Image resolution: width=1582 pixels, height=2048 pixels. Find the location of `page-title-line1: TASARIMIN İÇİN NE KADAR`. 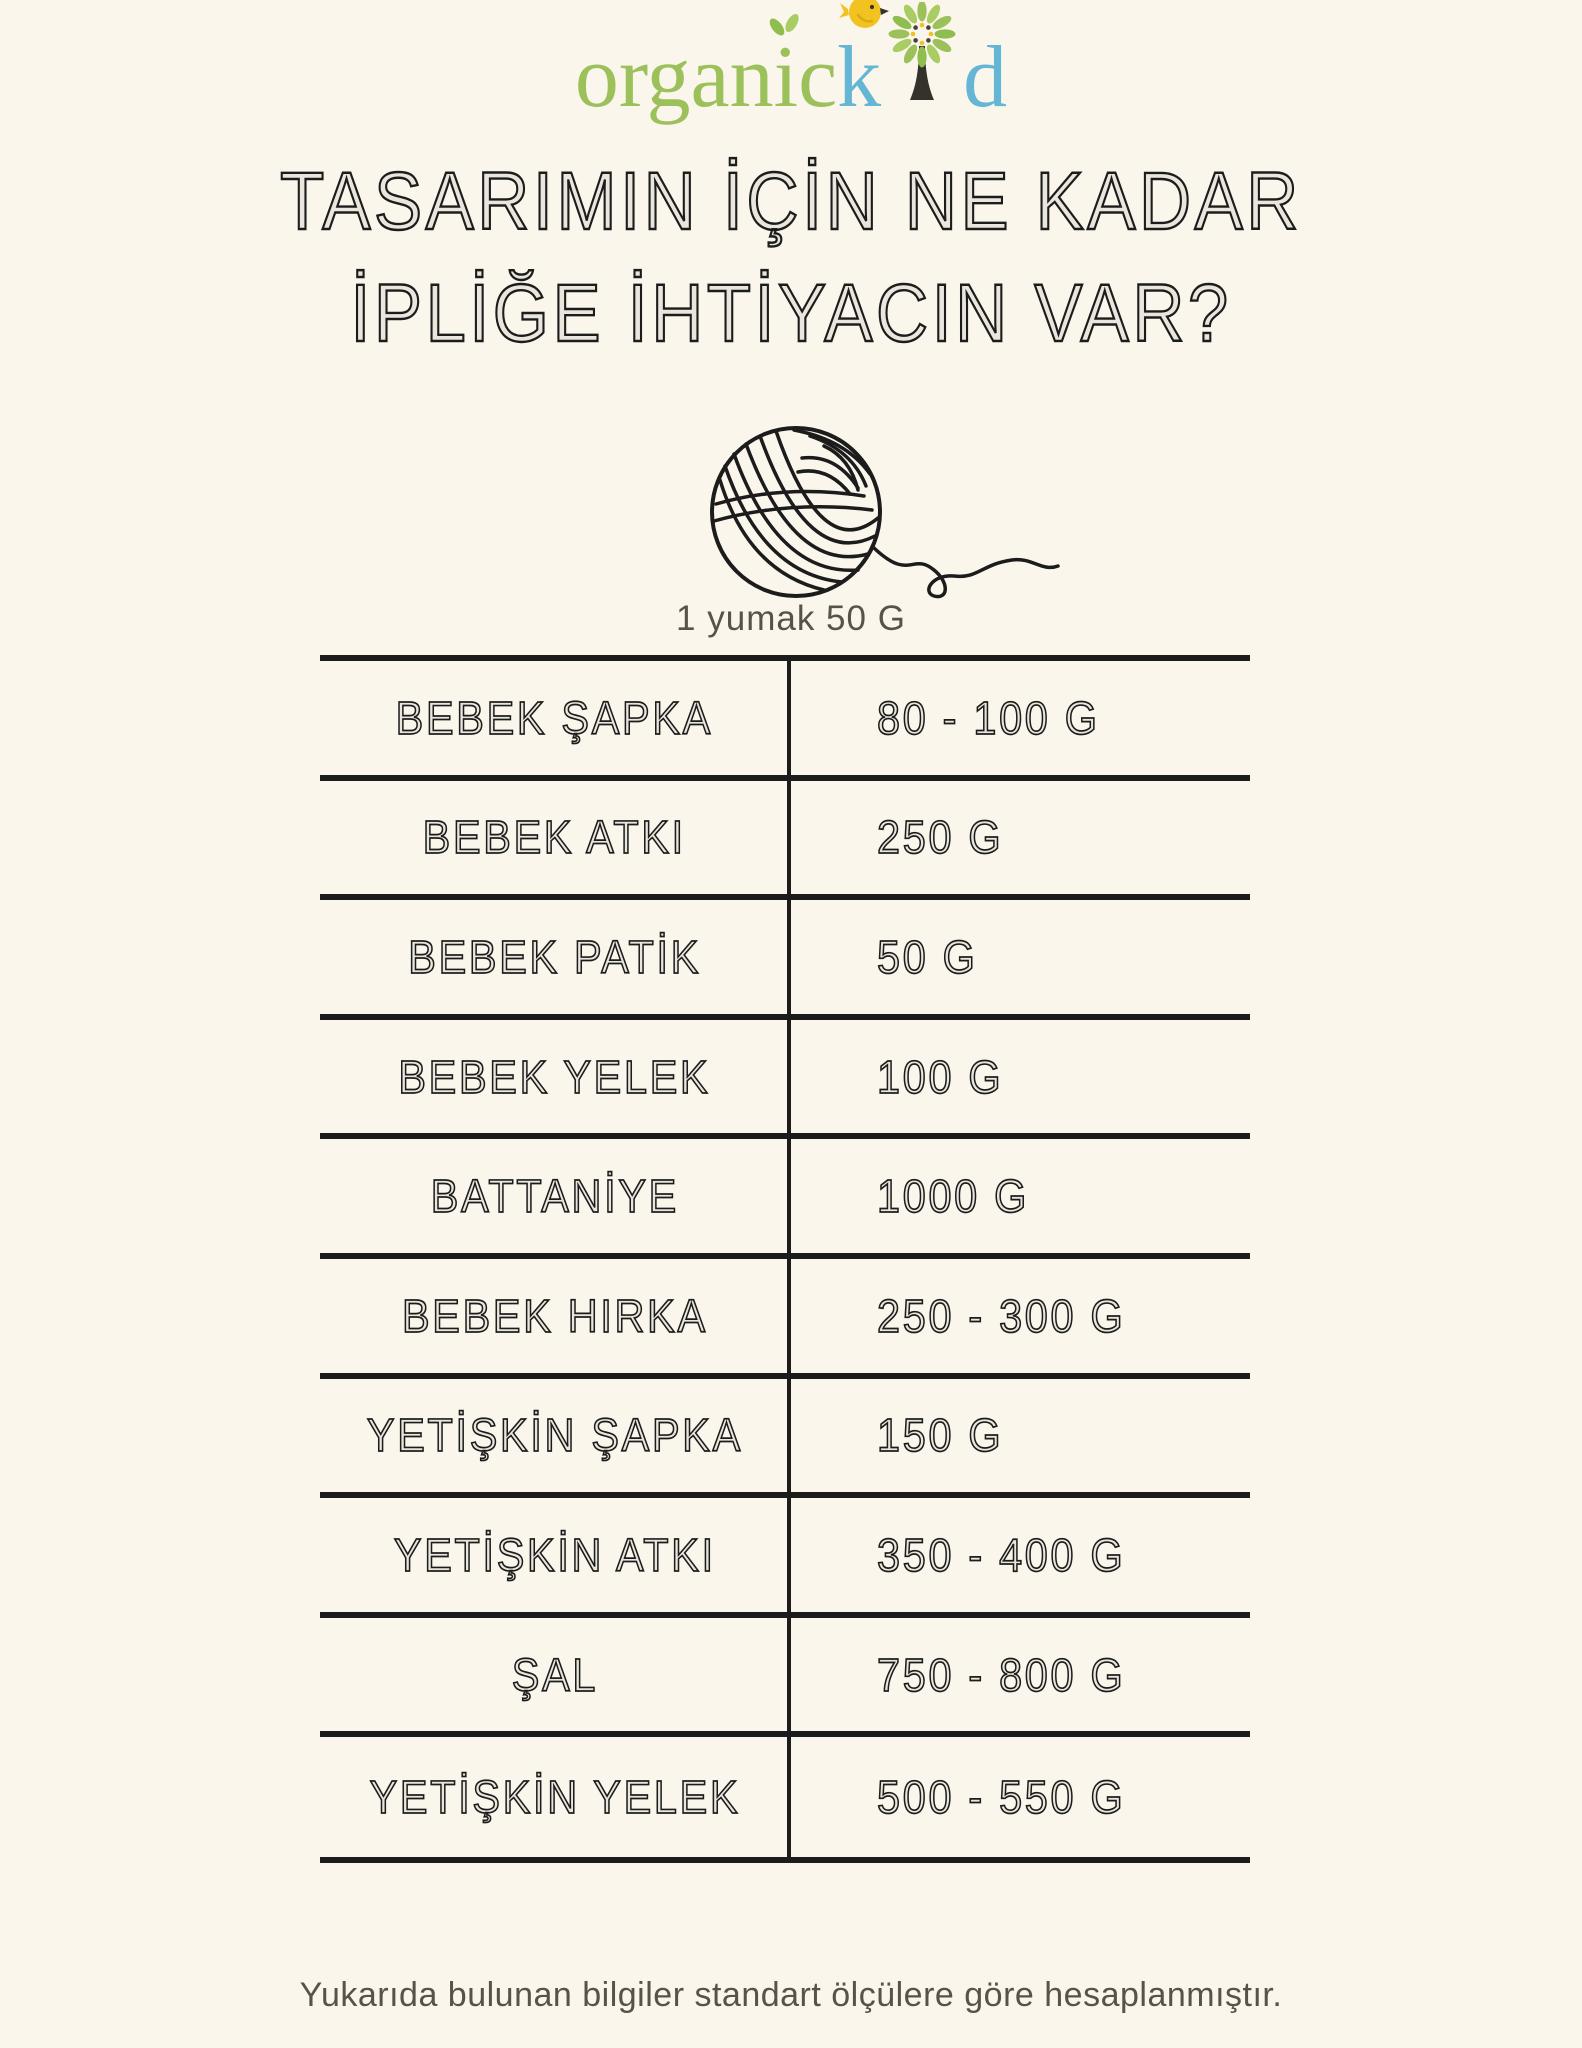

page-title-line1: TASARIMIN İÇİN NE KADAR is located at coordinates (790, 201).